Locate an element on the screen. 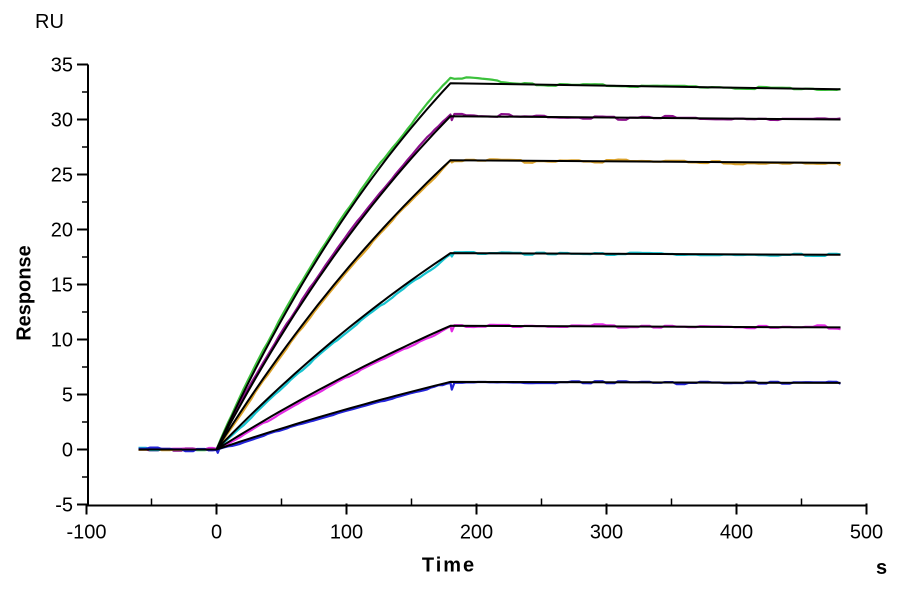 The width and height of the screenshot is (900, 600). y-tick-label-10: 10 is located at coordinates (62, 341).